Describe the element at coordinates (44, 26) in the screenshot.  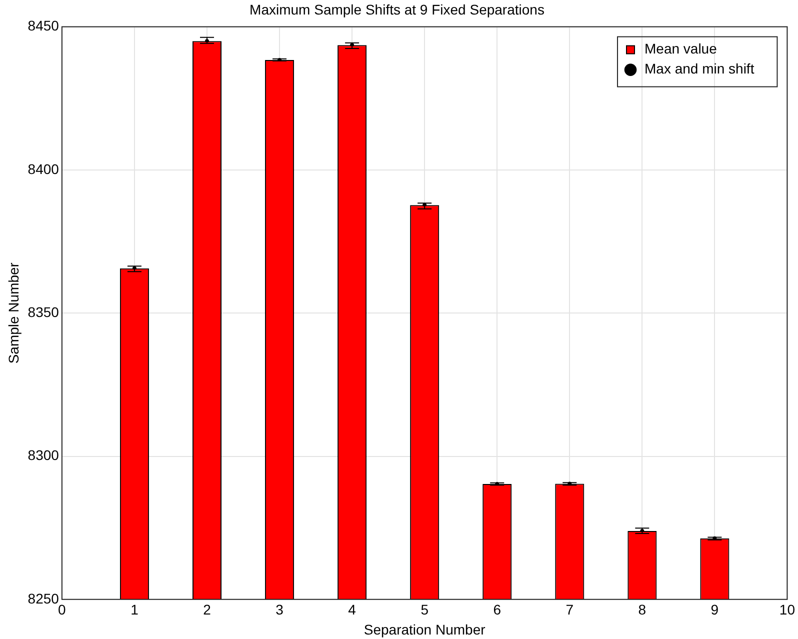
I see `y-tick-label: 8450` at that location.